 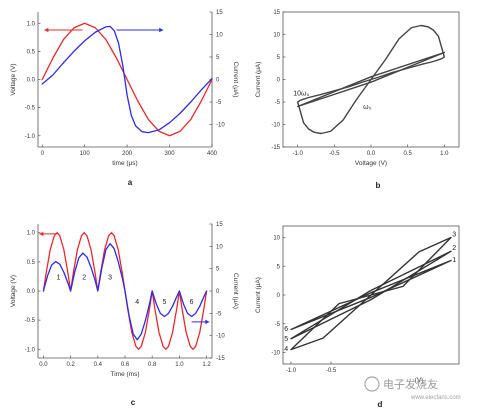 What do you see at coordinates (125, 365) in the screenshot?
I see `x-tick-label: 0.6` at bounding box center [125, 365].